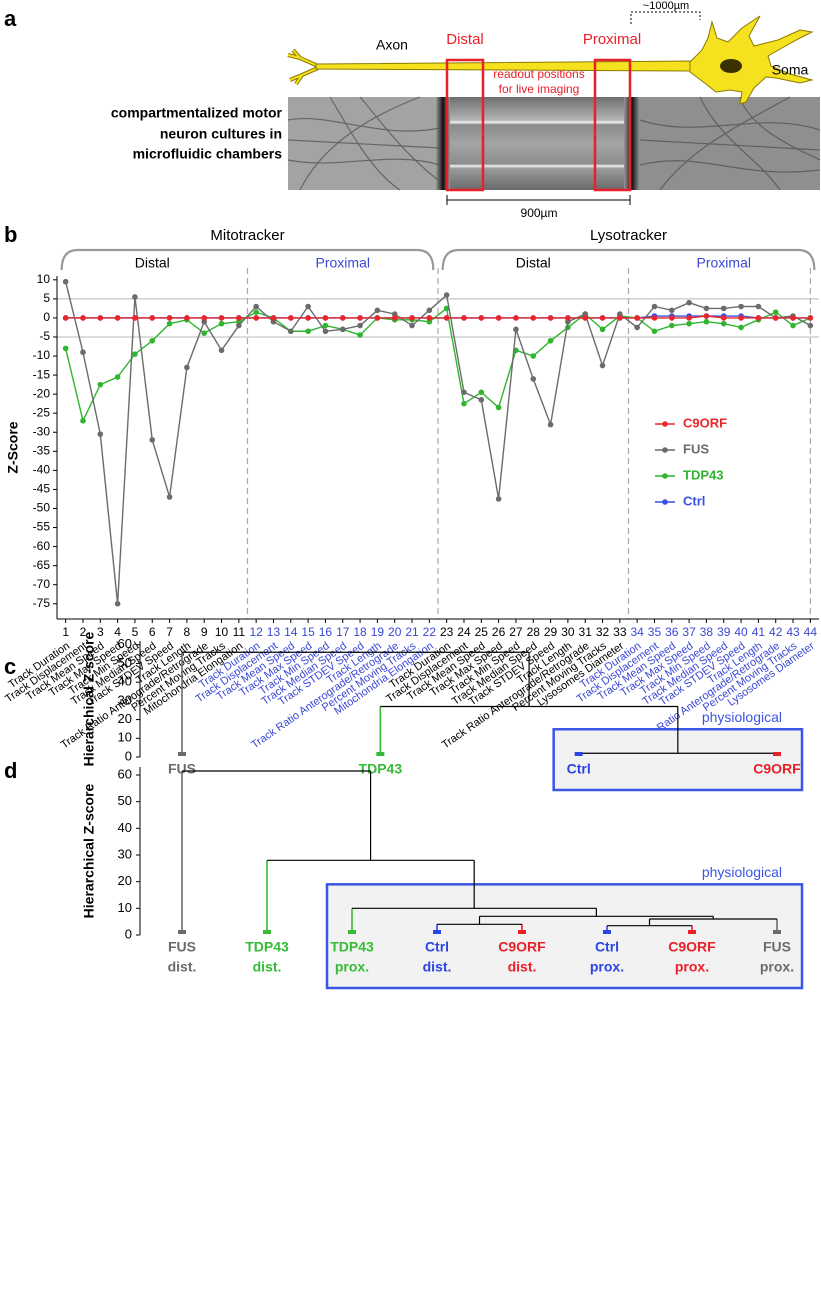  What do you see at coordinates (42, 393) in the screenshot?
I see `y-tick-label: -20` at bounding box center [42, 393].